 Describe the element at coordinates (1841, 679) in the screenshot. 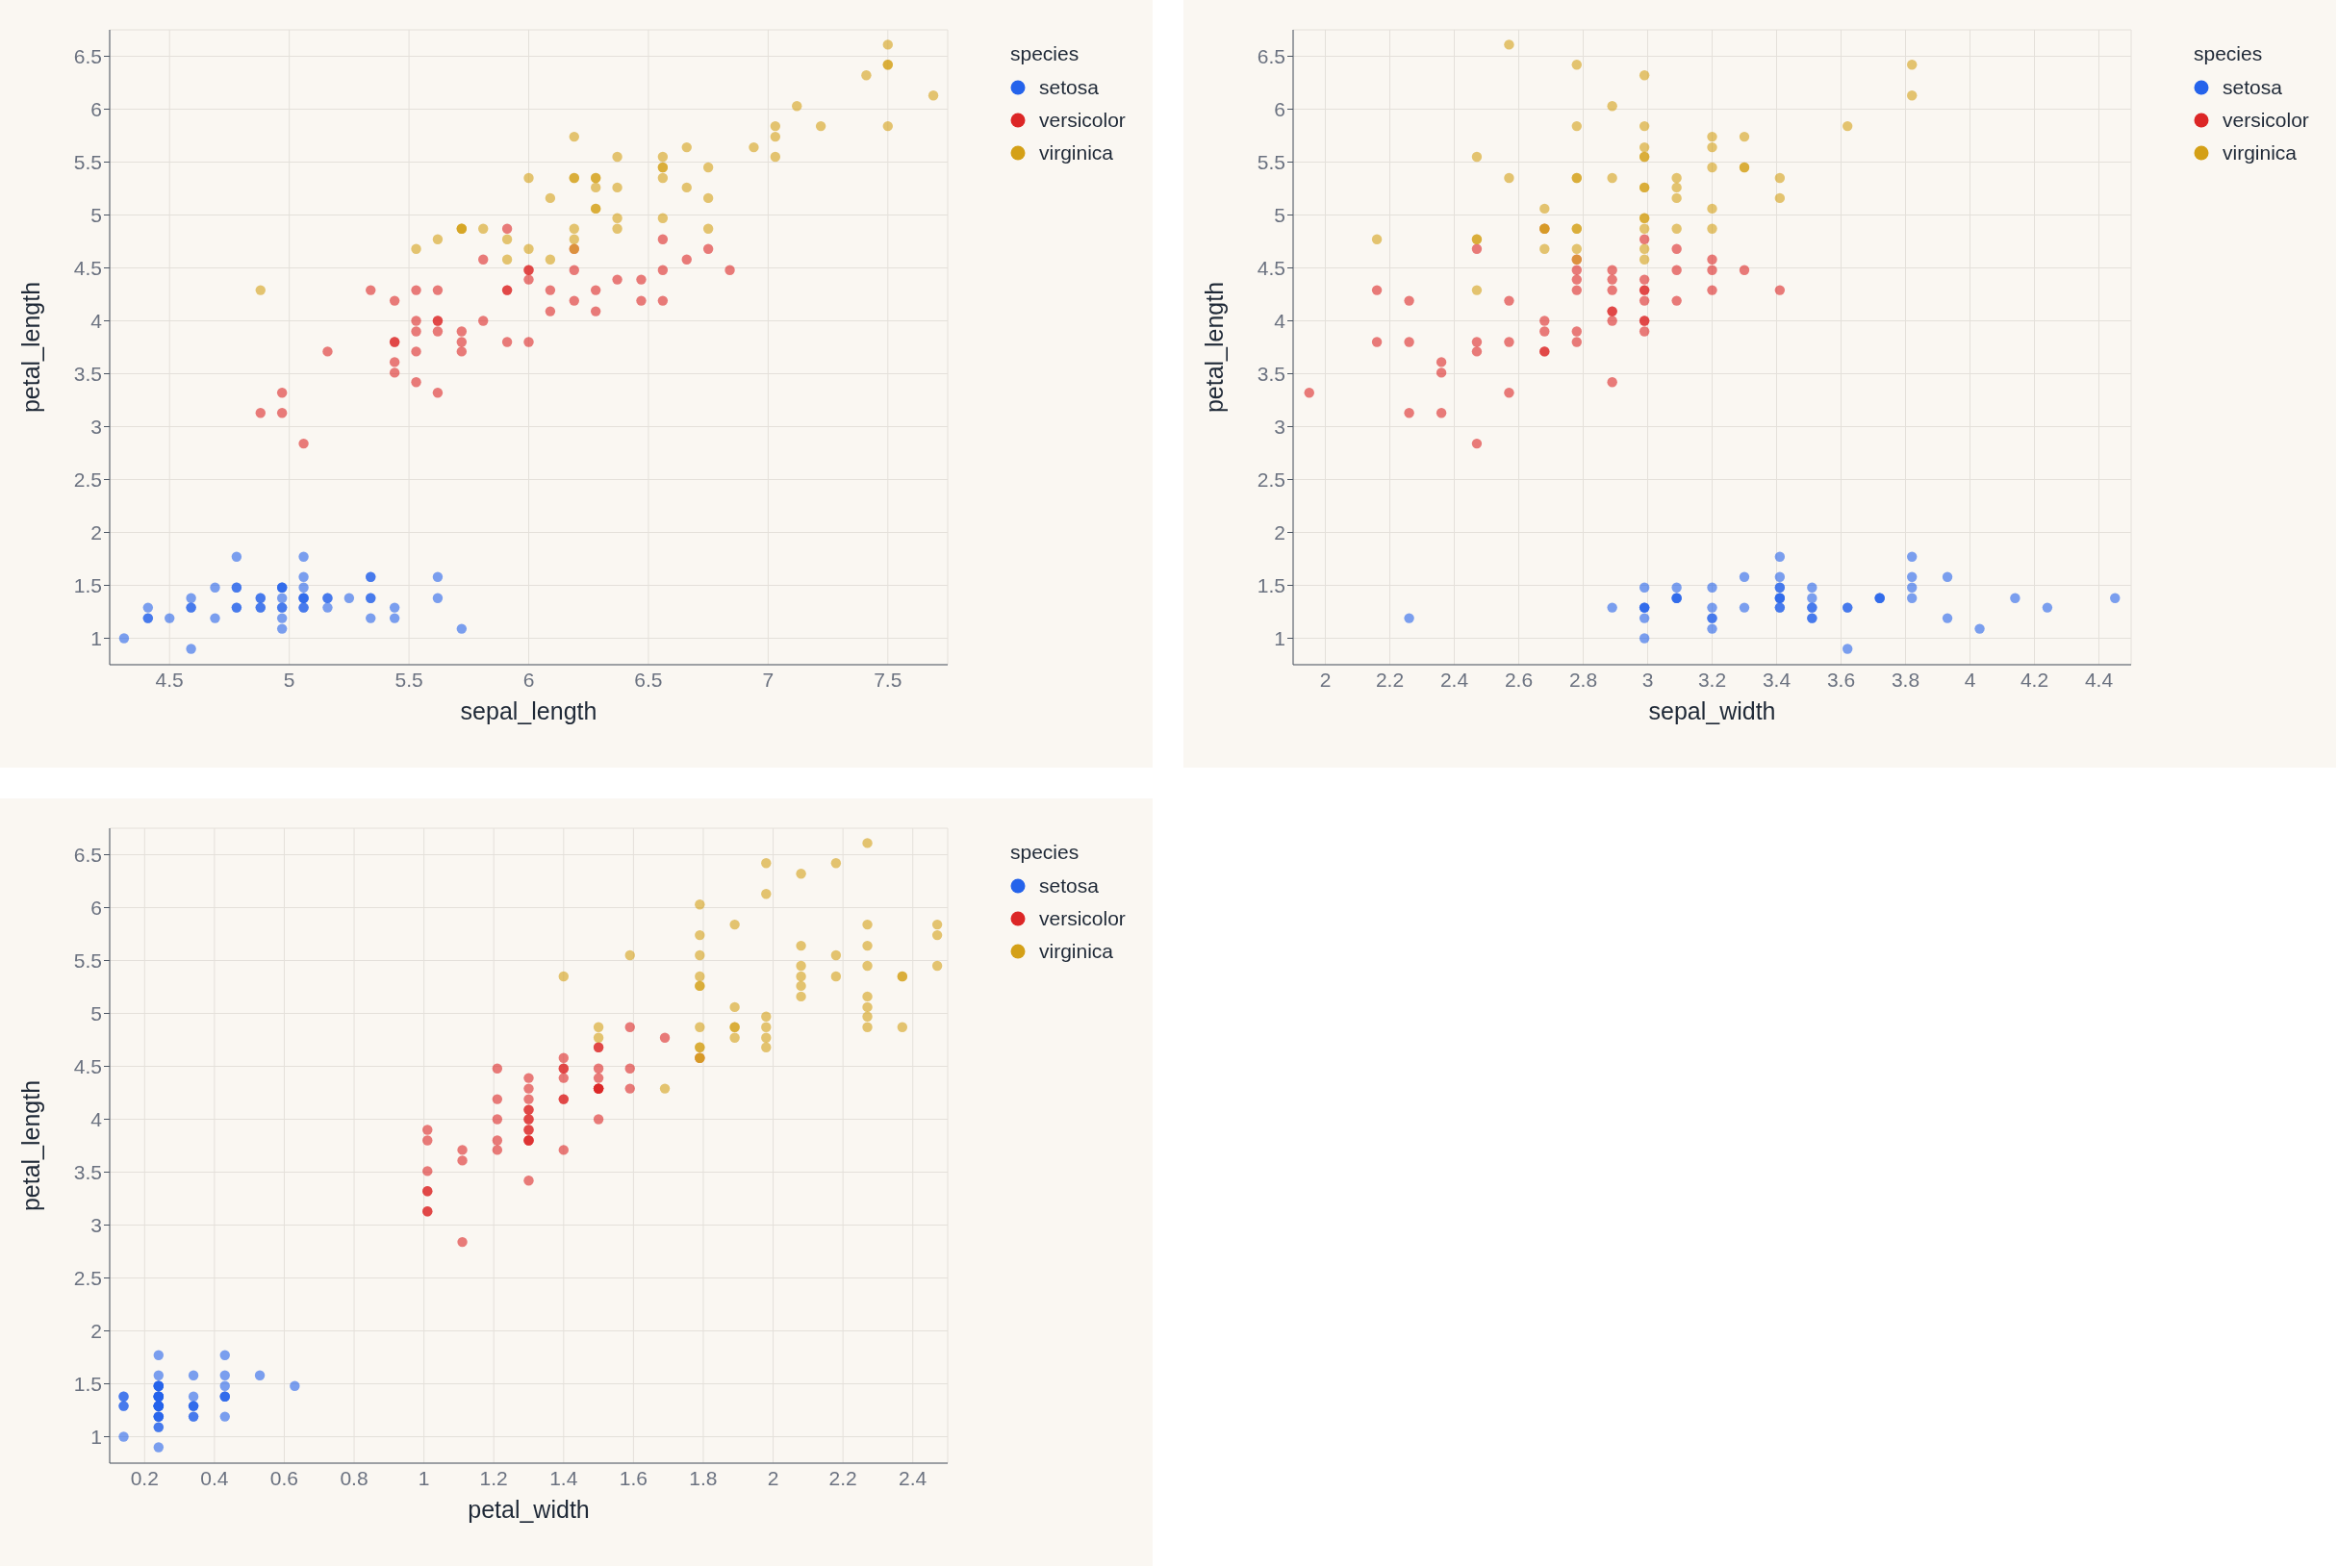

I see `x-tick-label: 3.6` at that location.